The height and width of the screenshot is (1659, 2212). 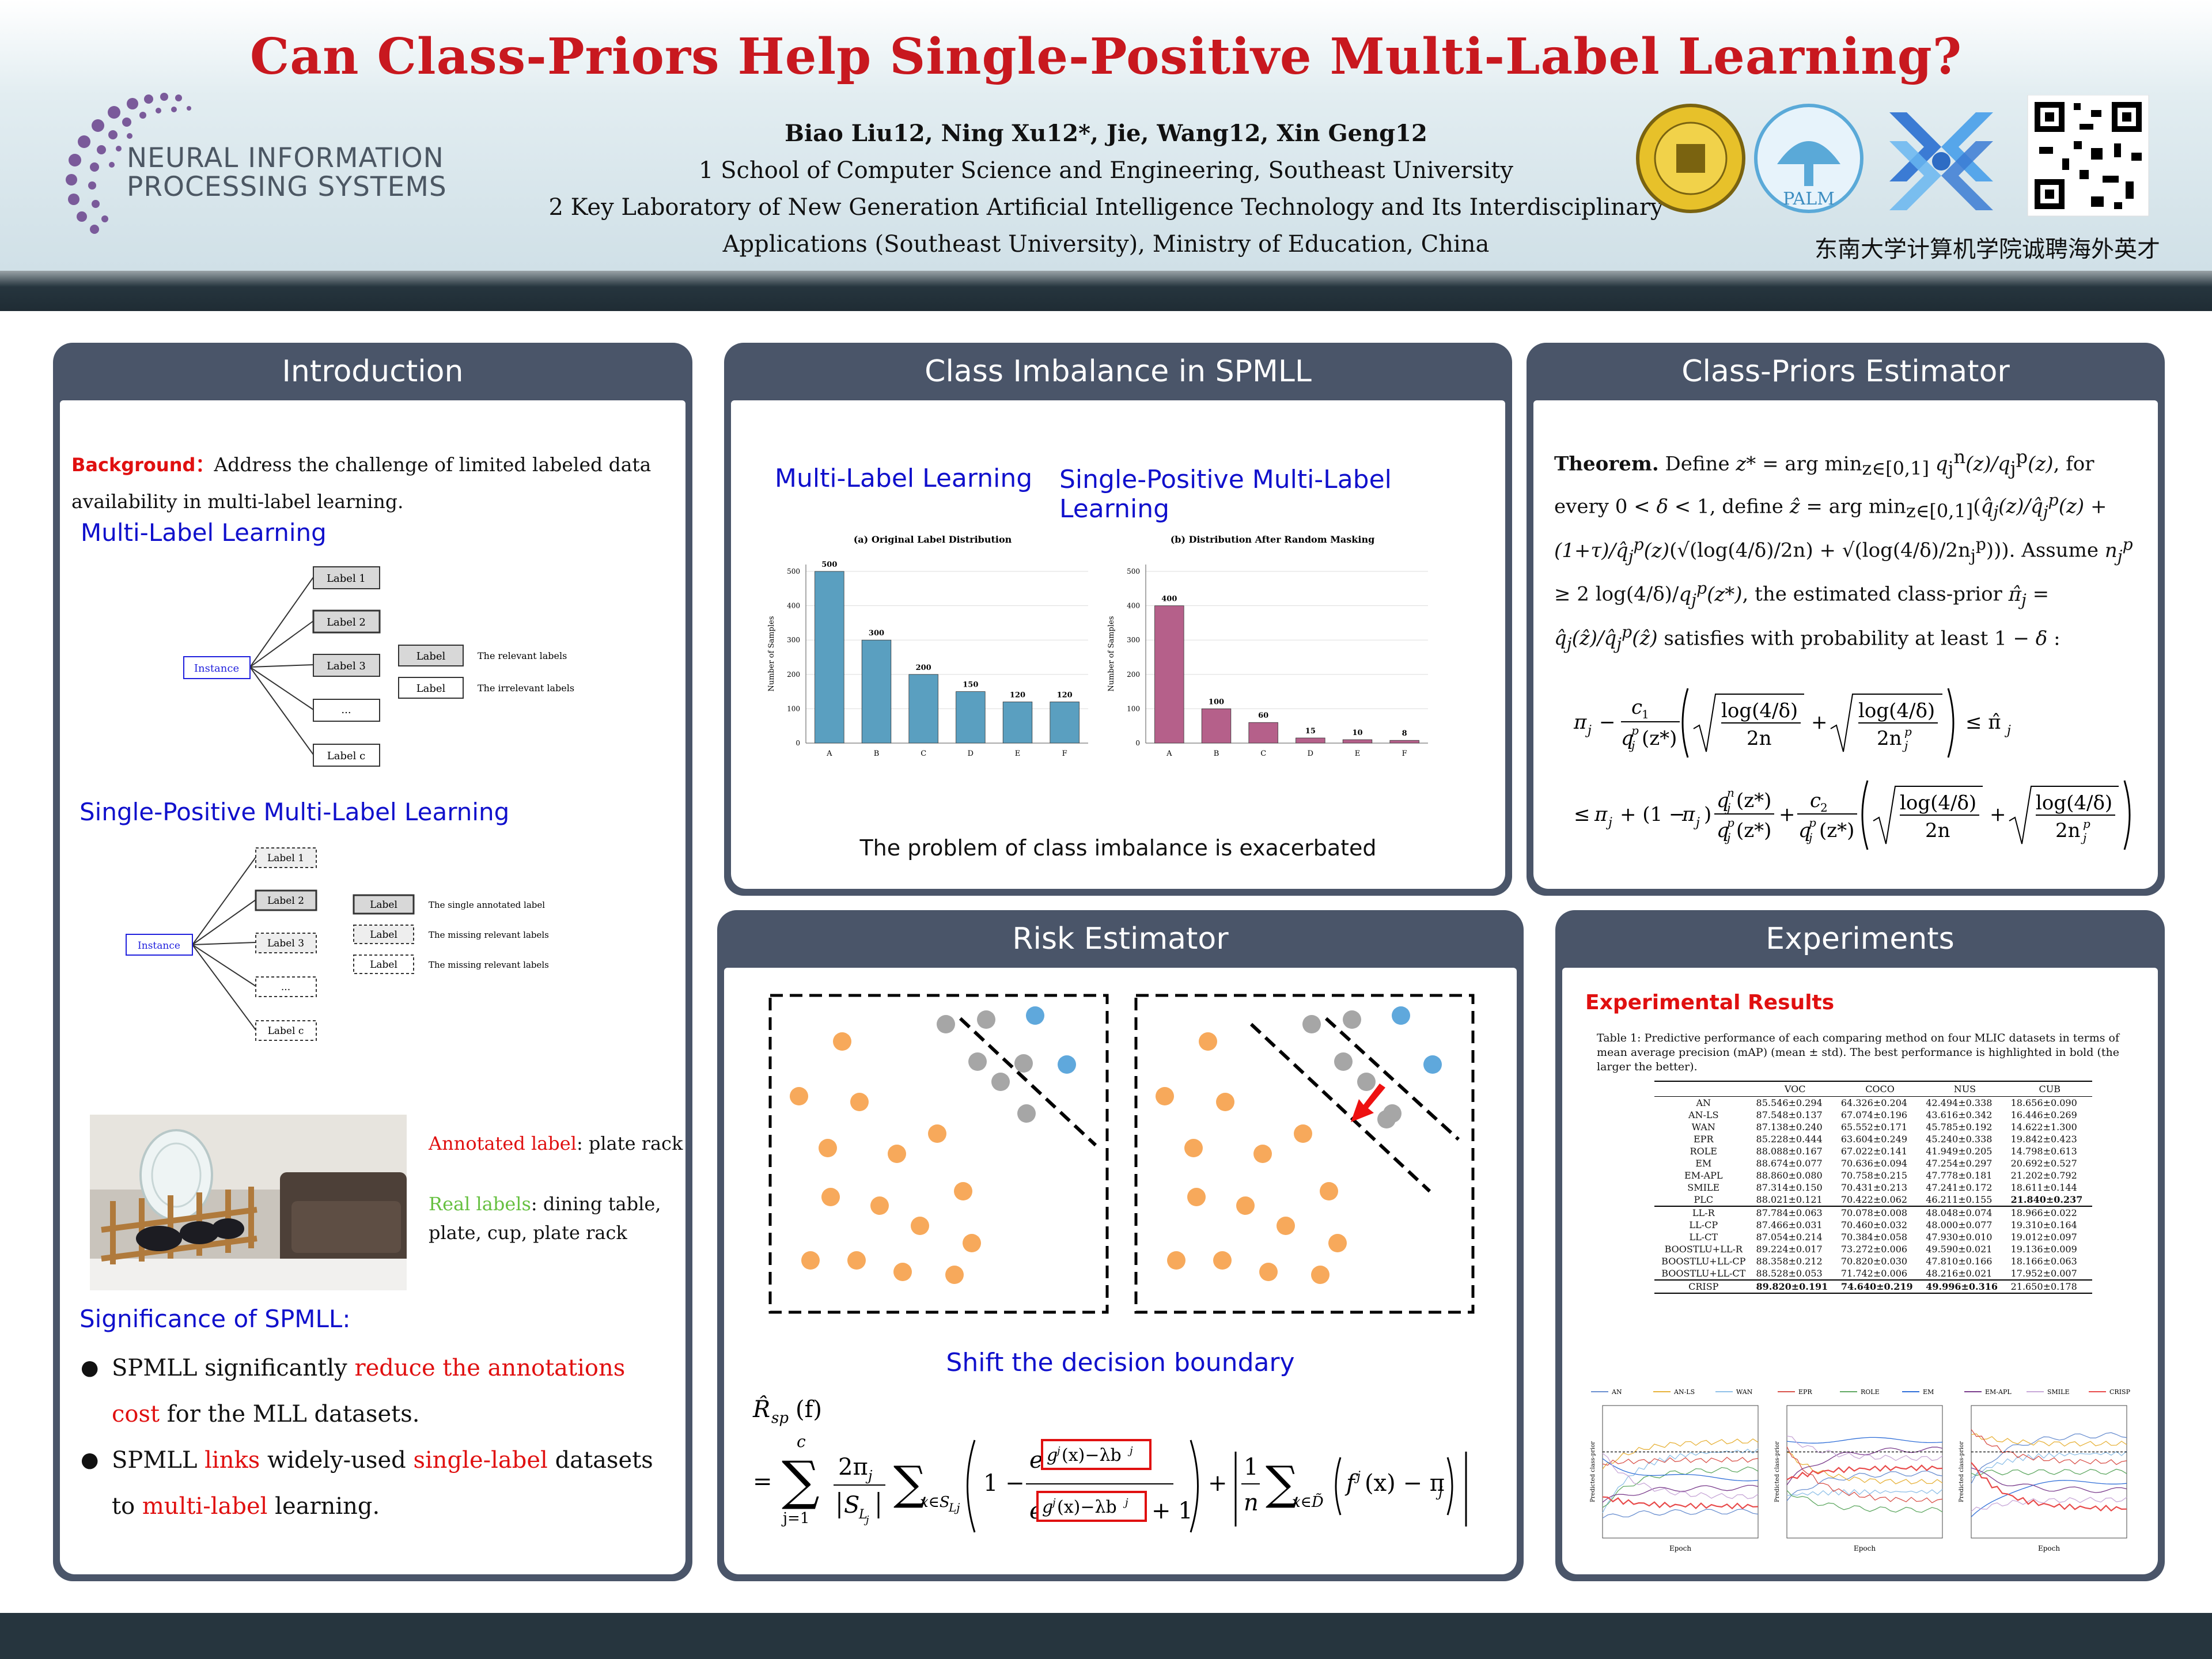 I want to click on table-value-cell: 20.692±0.527, so click(x=2043, y=1163).